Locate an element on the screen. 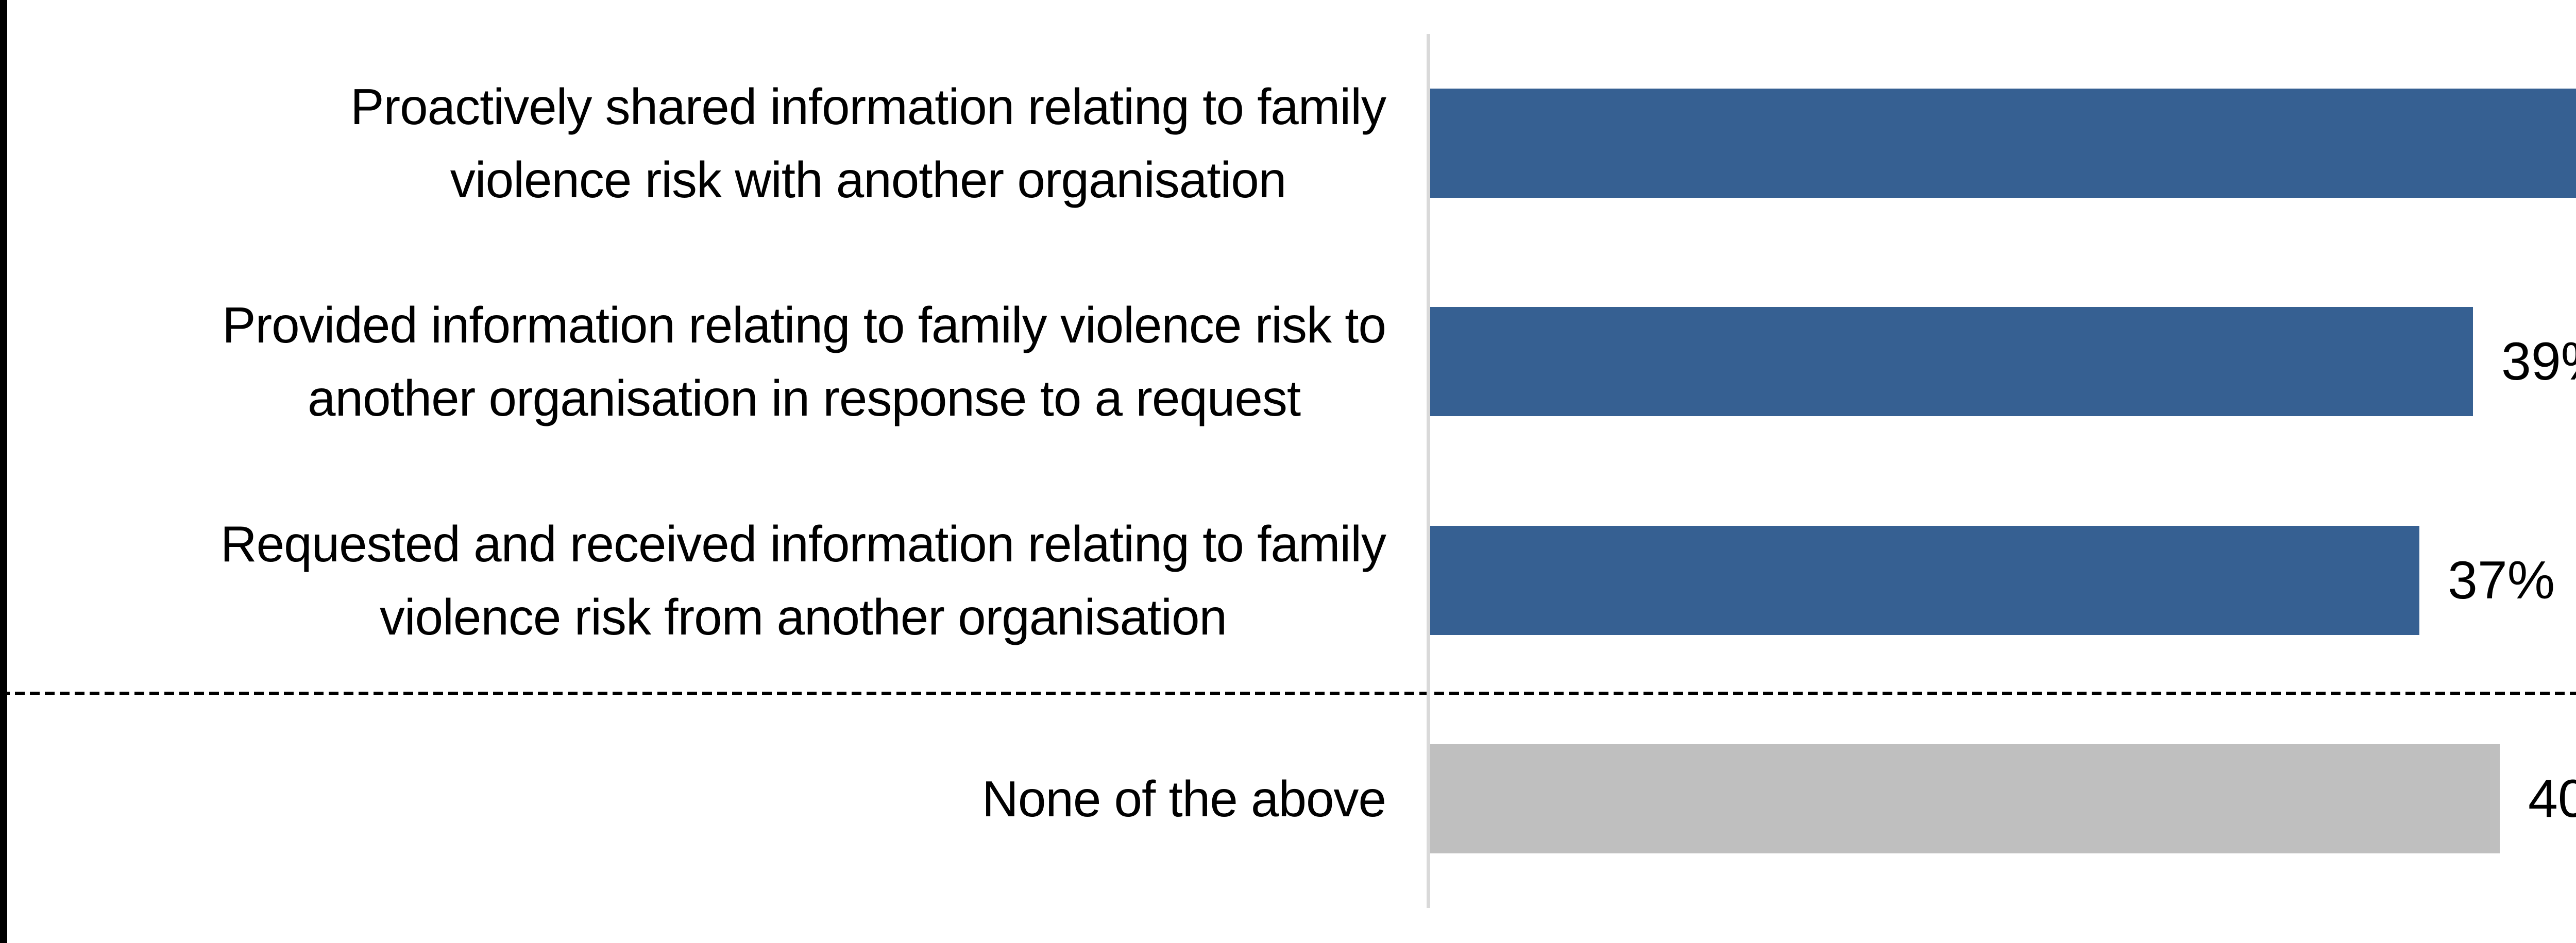 The height and width of the screenshot is (943, 2576). category-separator-dashed-line is located at coordinates (1288, 693).